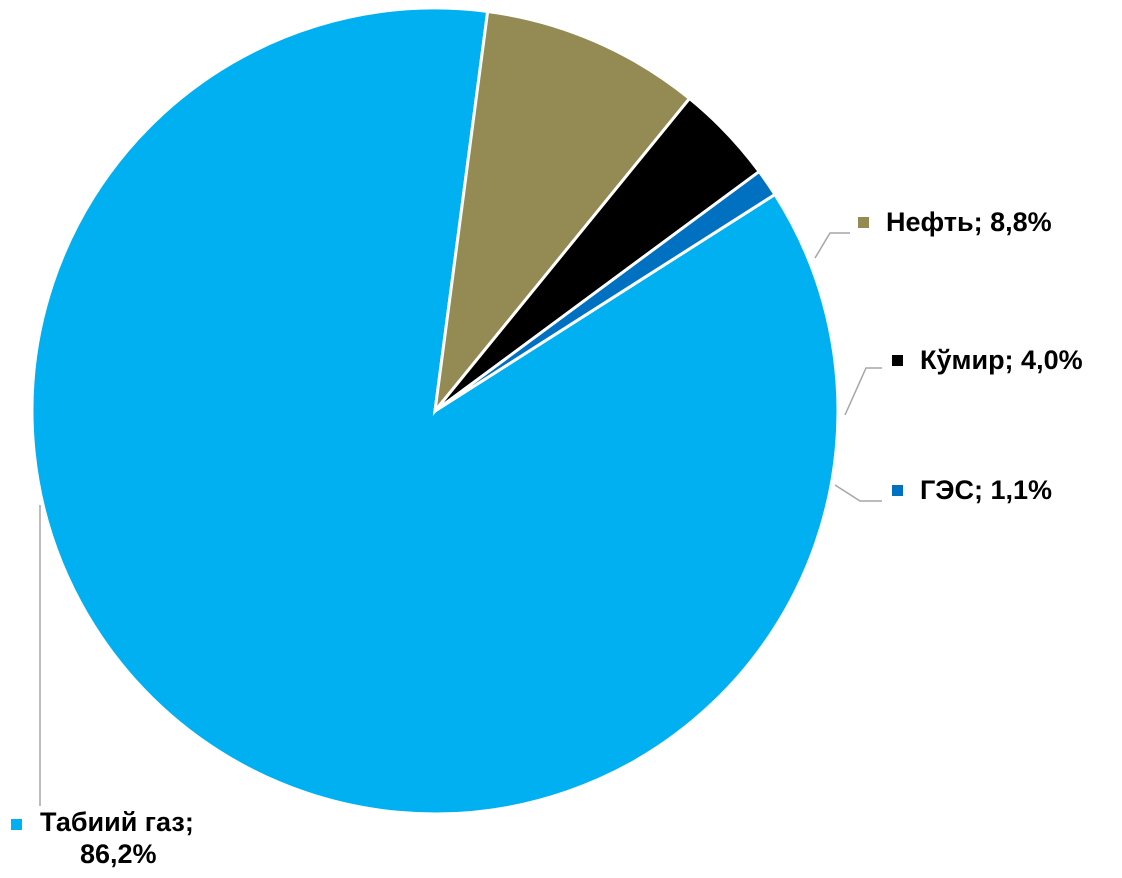  Describe the element at coordinates (1001, 360) in the screenshot. I see `data-label-3: Кўмир; 4,0%` at that location.